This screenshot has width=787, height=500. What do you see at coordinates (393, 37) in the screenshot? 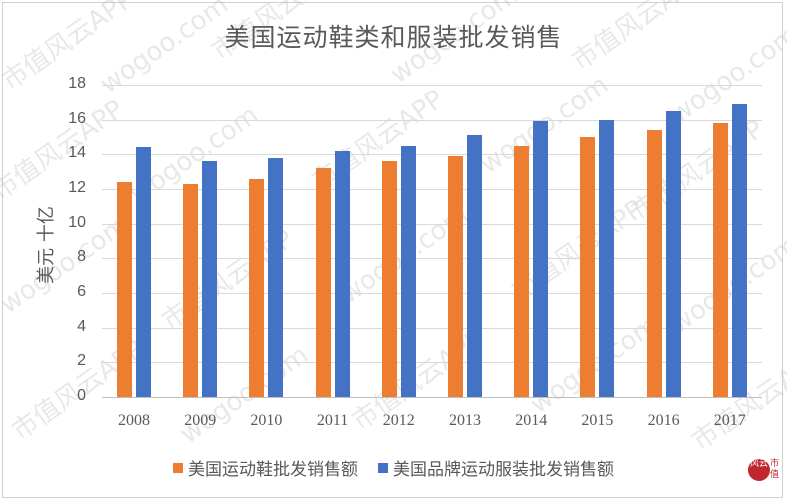
I see `chart-title: 美国运动鞋类和服装批发销售` at bounding box center [393, 37].